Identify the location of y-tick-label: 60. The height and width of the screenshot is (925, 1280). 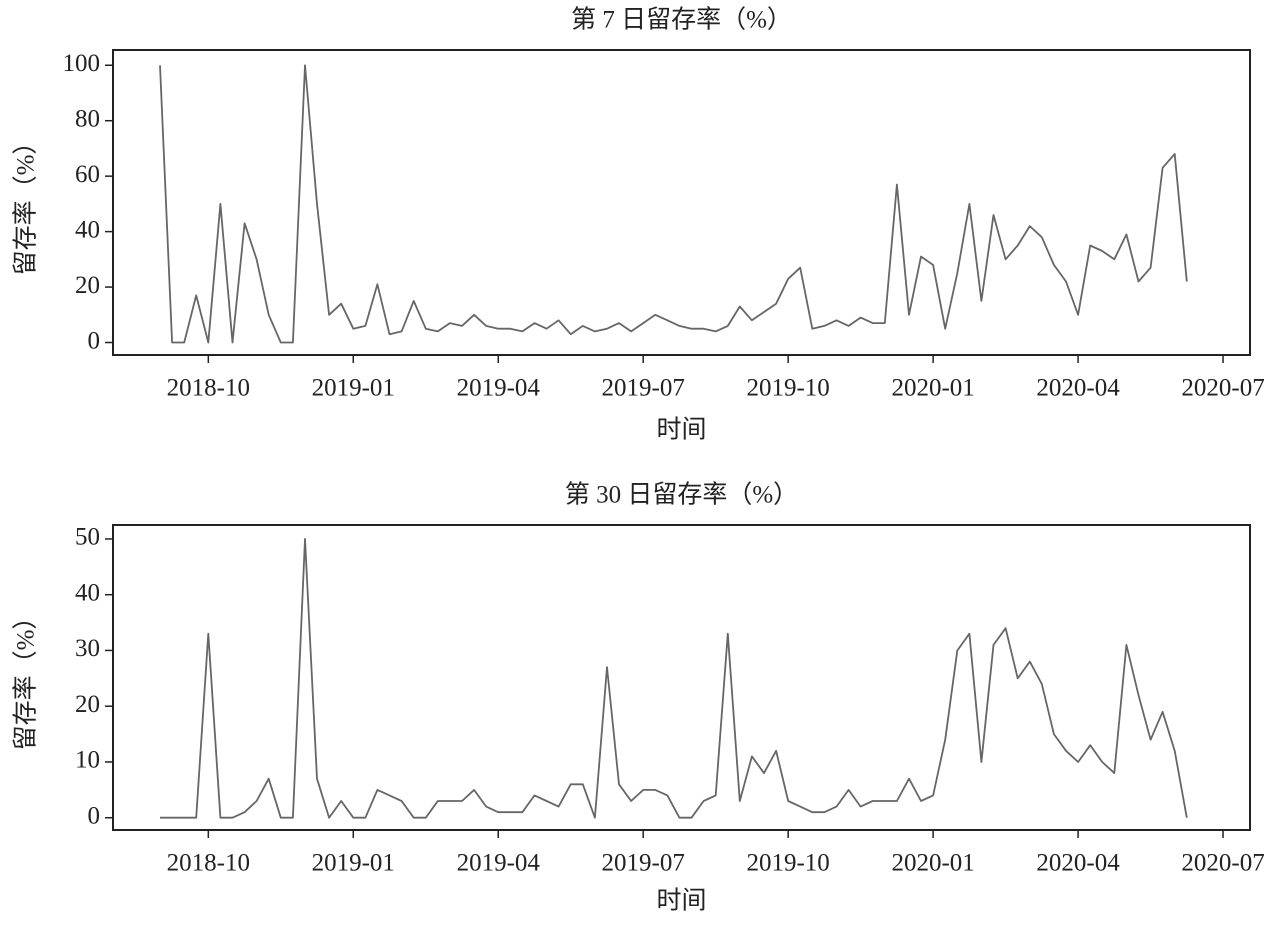
(87, 174).